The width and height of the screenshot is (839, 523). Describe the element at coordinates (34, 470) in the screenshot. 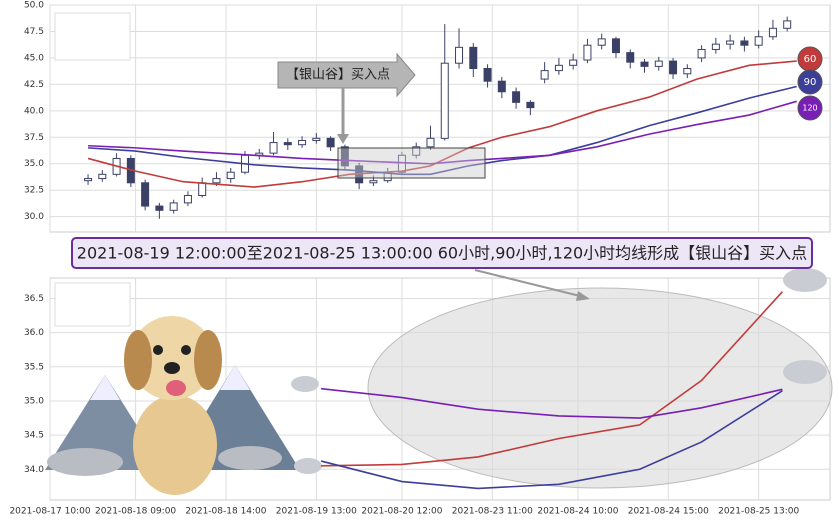

I see `y-tick-label: 34.0` at that location.